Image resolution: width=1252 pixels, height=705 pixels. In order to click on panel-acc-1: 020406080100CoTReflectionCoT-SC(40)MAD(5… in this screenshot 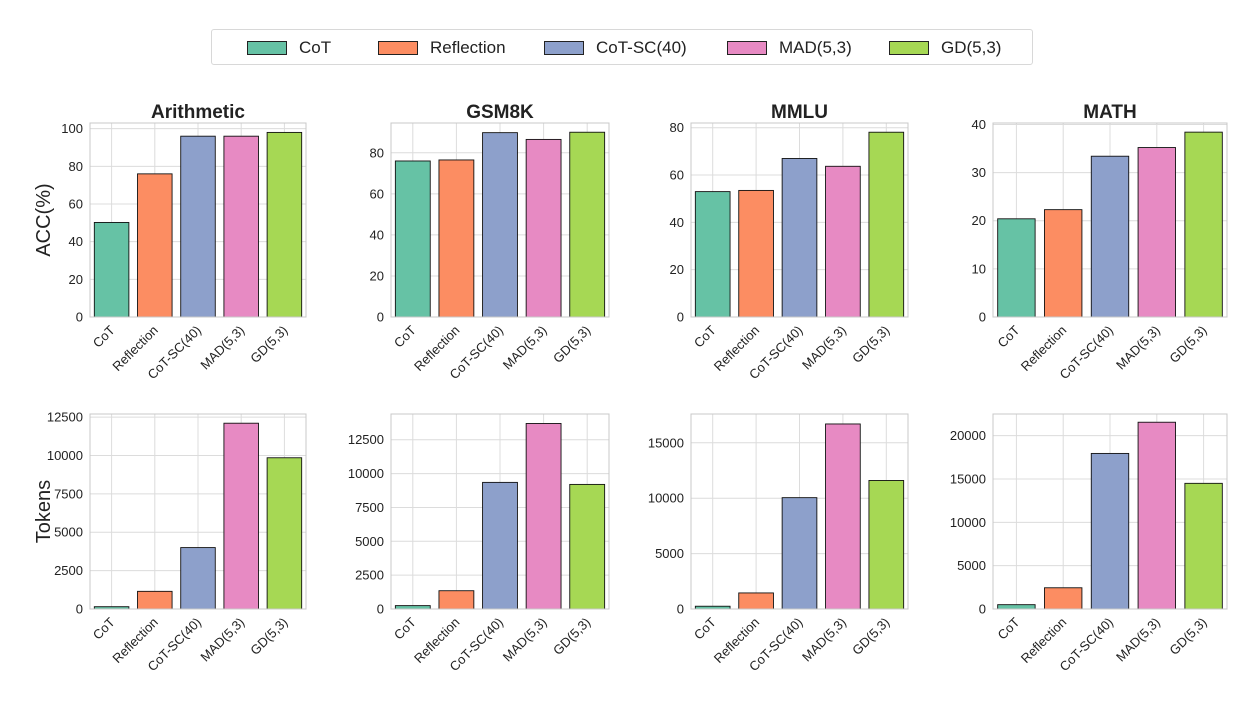, I will do `click(170, 242)`.